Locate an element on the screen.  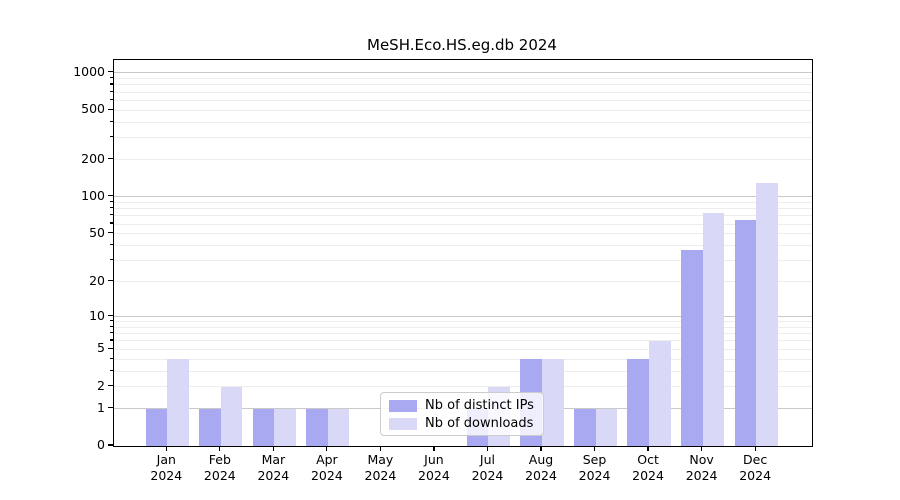
x-tick-label: Aug 2024 is located at coordinates (541, 467).